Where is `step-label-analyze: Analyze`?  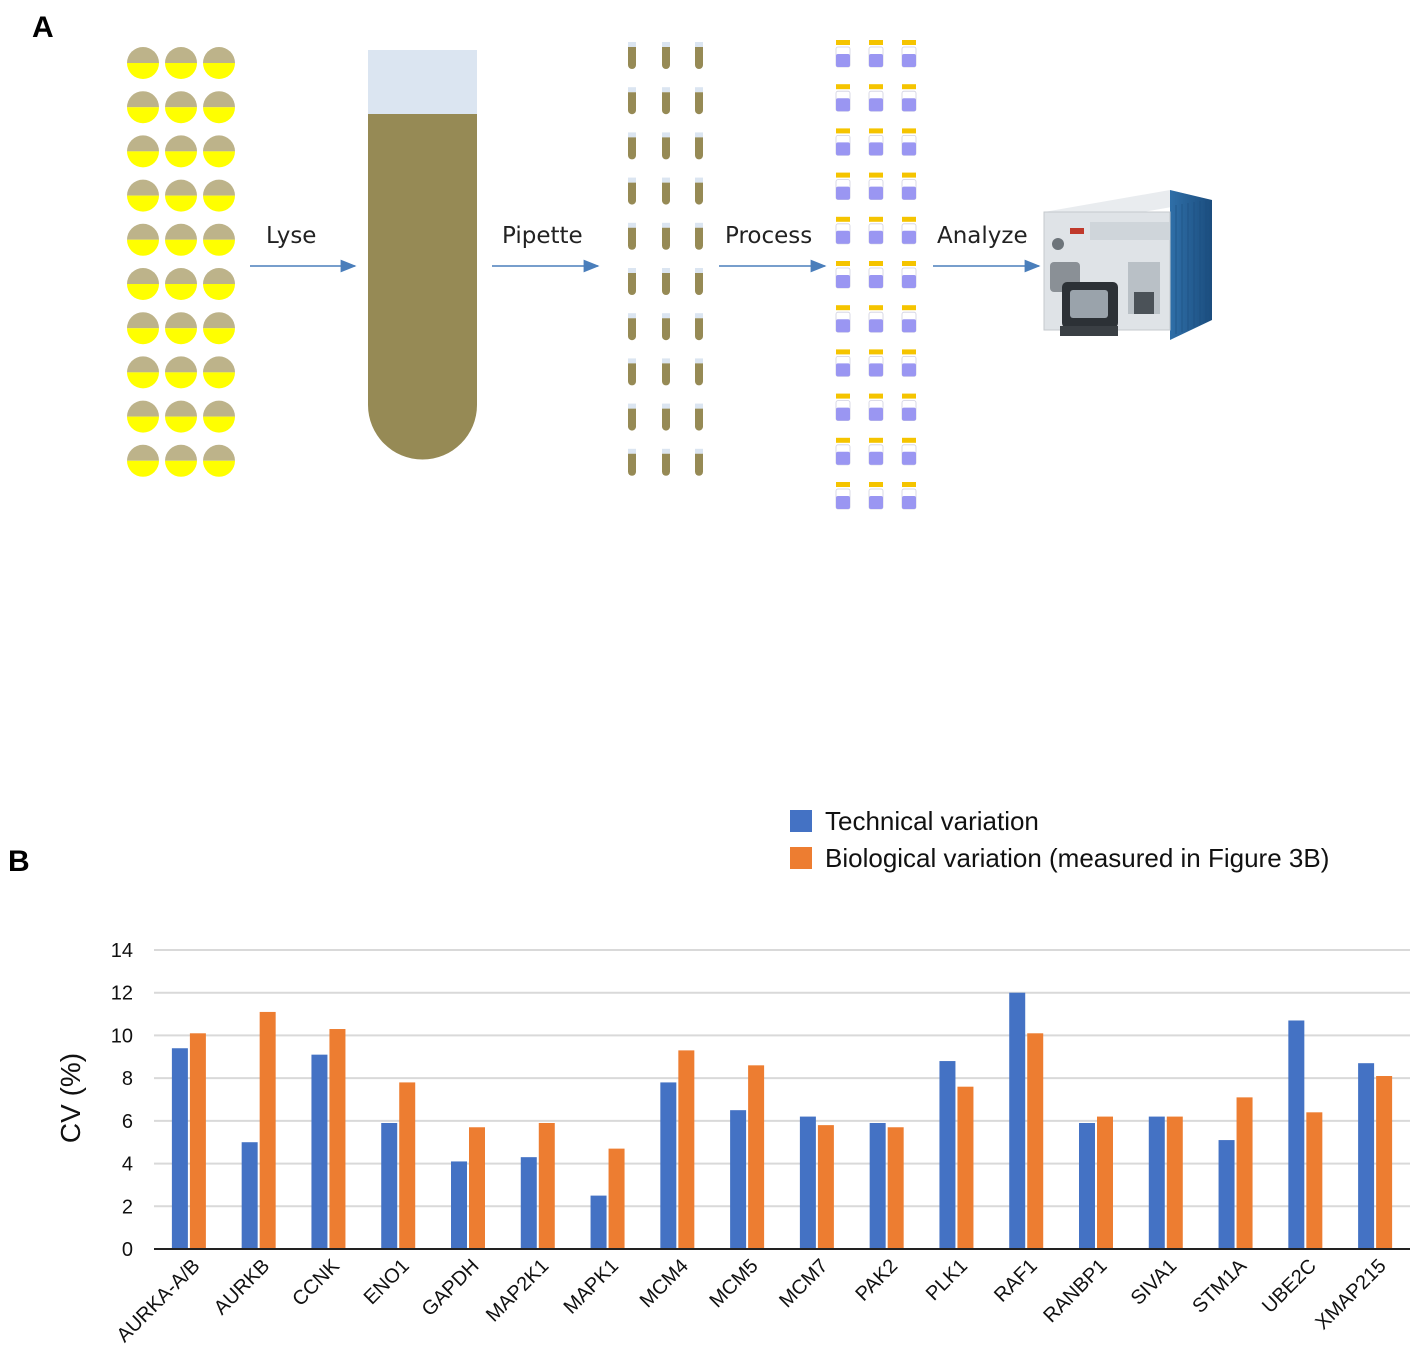 step-label-analyze: Analyze is located at coordinates (982, 236).